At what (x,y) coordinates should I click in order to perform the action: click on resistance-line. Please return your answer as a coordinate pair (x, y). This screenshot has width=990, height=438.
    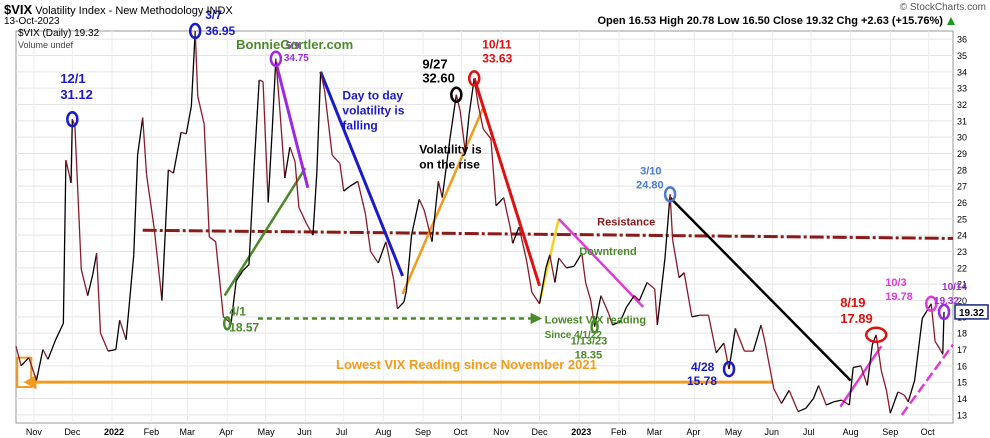
    Looking at the image, I should click on (548, 234).